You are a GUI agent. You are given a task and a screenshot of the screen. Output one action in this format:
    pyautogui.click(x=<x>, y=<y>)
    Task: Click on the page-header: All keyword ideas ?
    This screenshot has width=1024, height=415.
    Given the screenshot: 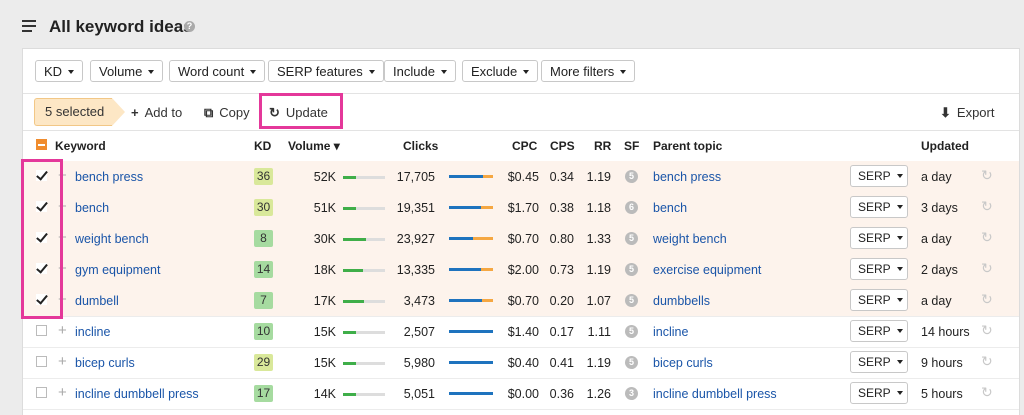 What is the action you would take?
    pyautogui.click(x=512, y=26)
    